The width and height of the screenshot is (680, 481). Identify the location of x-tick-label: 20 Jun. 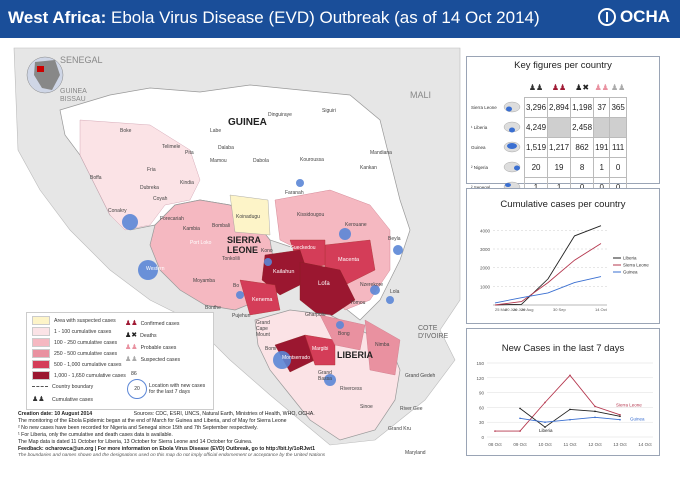
(519, 309).